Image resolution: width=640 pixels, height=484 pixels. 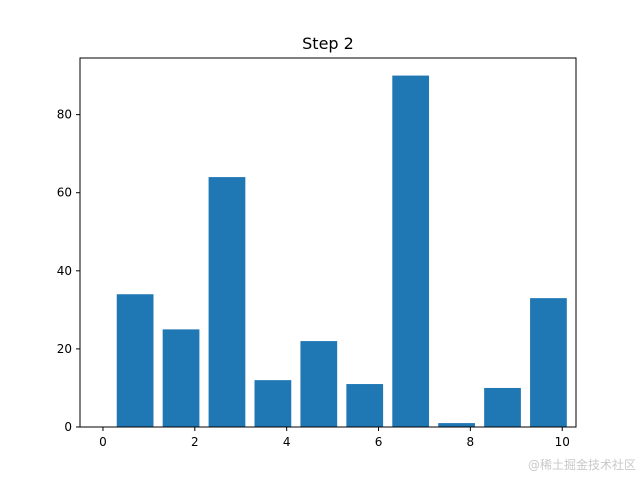 I want to click on y-tick-label: 0, so click(x=68, y=427).